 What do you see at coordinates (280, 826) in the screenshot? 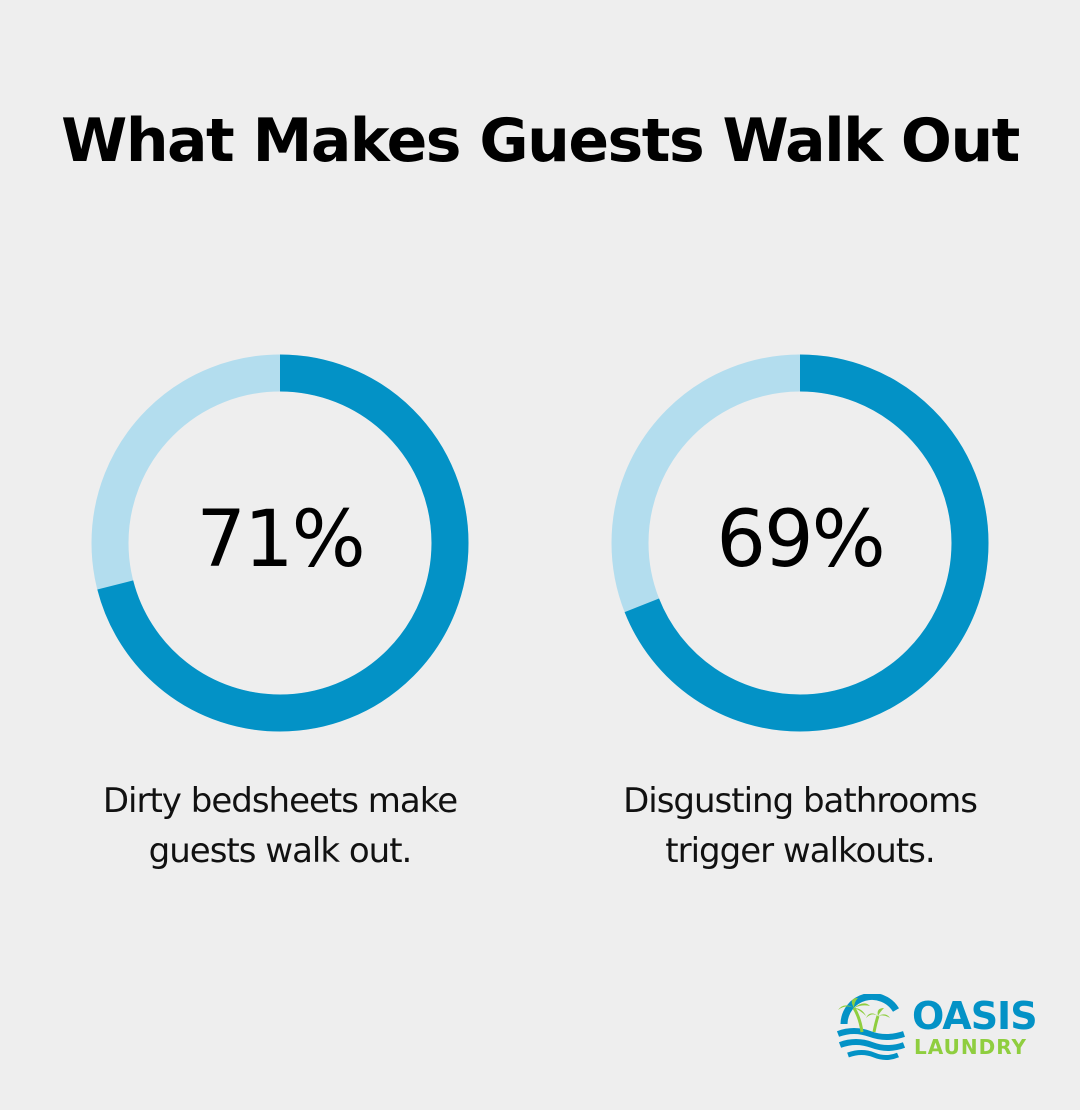
I see `caption-bedsheets: Dirty bedsheets make guests walk out.` at bounding box center [280, 826].